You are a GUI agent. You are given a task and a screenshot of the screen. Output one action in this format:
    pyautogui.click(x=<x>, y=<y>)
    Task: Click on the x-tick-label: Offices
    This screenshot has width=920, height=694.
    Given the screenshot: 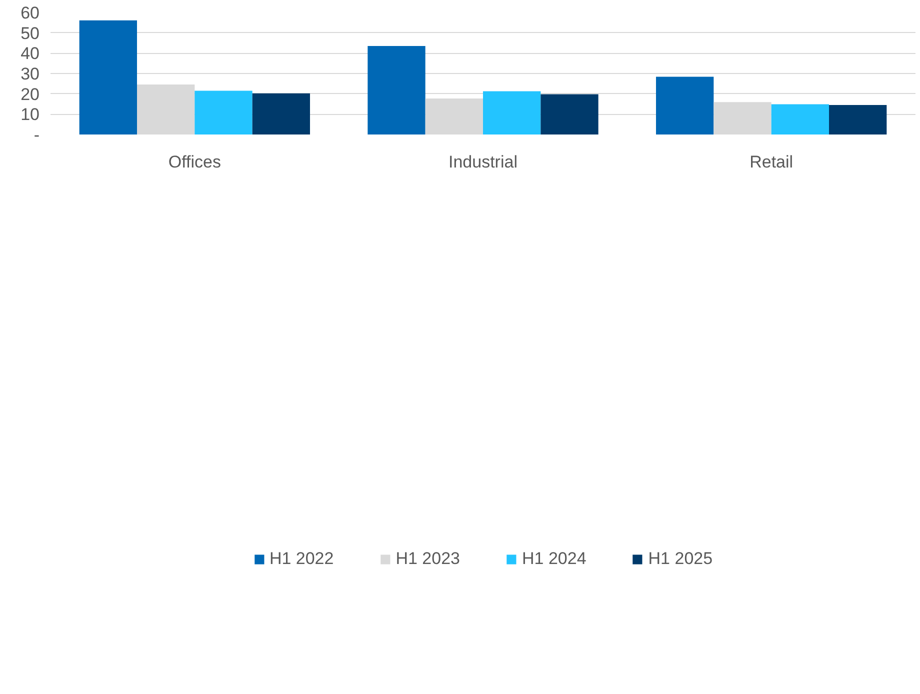 What is the action you would take?
    pyautogui.click(x=194, y=162)
    